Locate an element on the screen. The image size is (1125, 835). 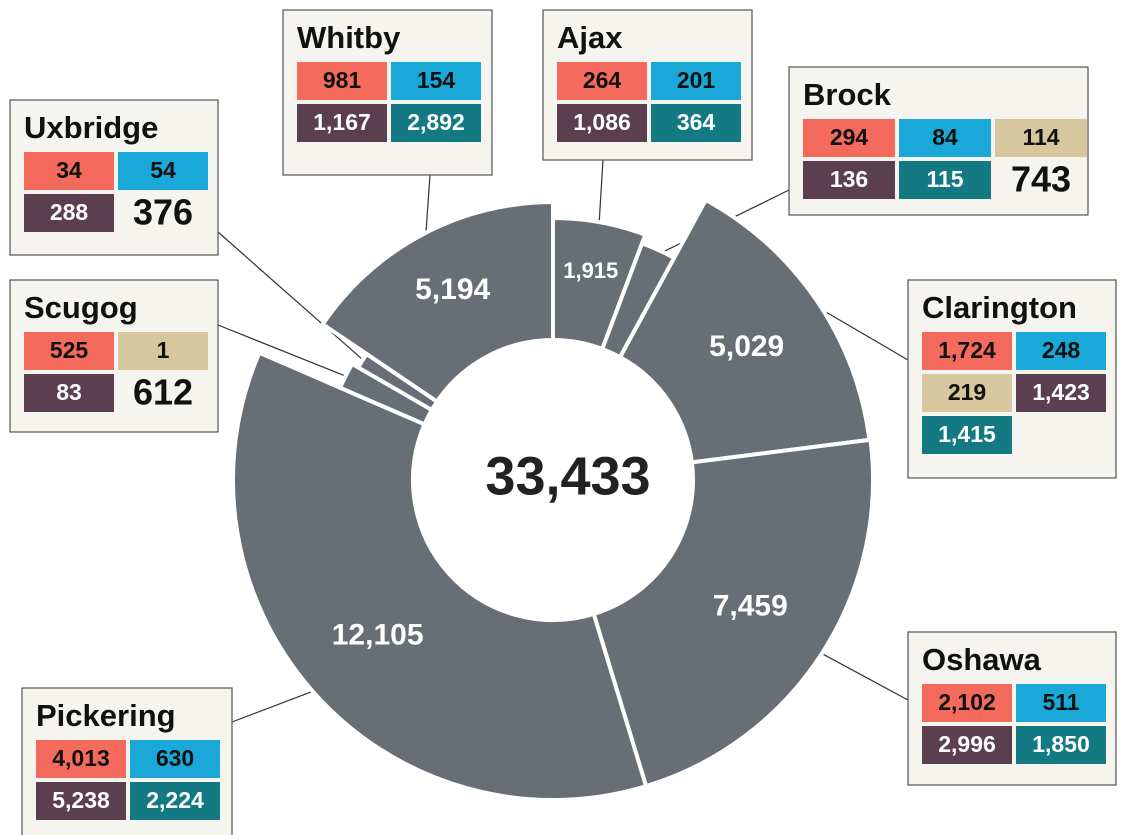
segment-label: 5,194 is located at coordinates (452, 289).